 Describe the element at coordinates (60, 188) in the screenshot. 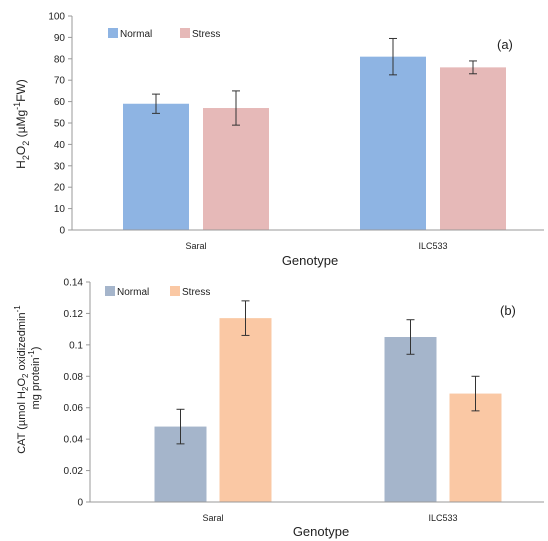

I see `a-y-tick-label: 20` at that location.